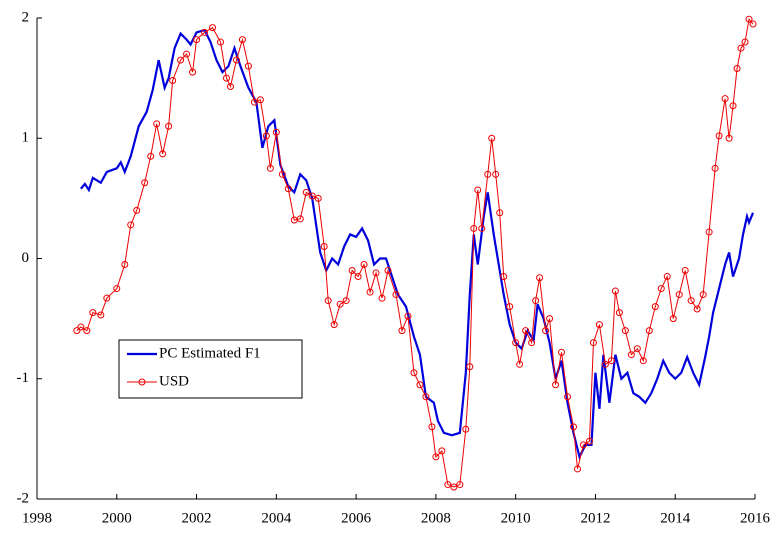  I want to click on legend: PC Estimated F1 USD, so click(210, 369).